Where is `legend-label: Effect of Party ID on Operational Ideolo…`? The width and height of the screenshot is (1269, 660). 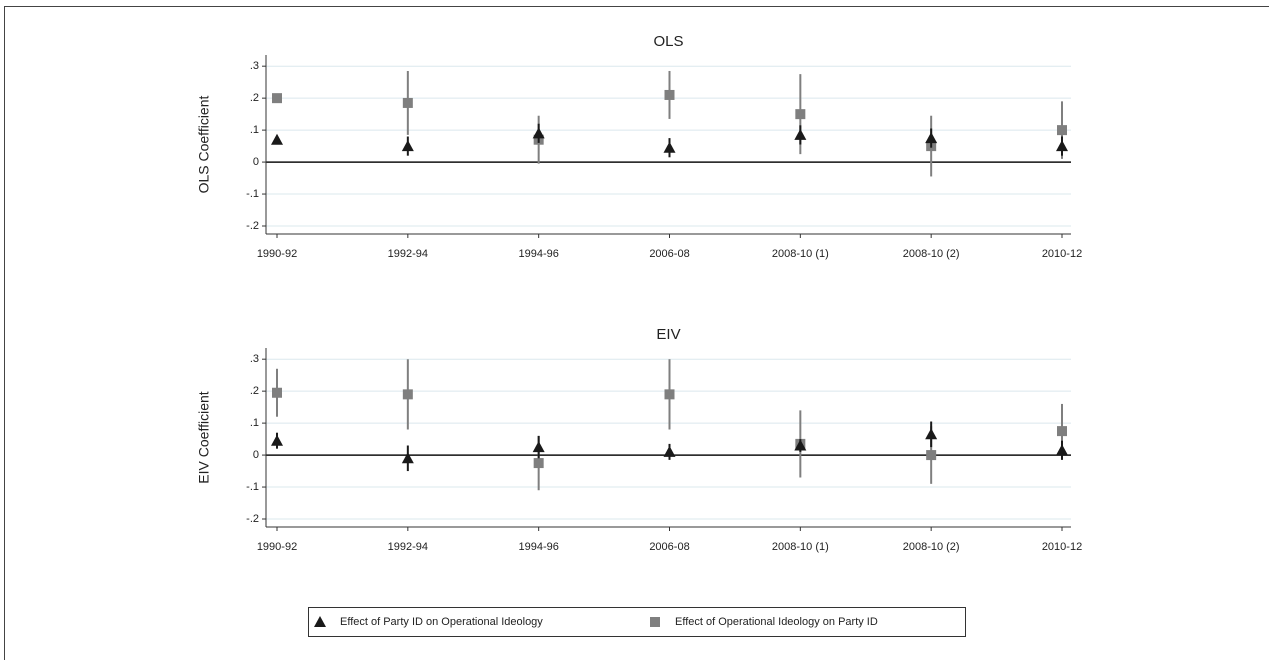
legend-label: Effect of Party ID on Operational Ideolo… is located at coordinates (441, 622).